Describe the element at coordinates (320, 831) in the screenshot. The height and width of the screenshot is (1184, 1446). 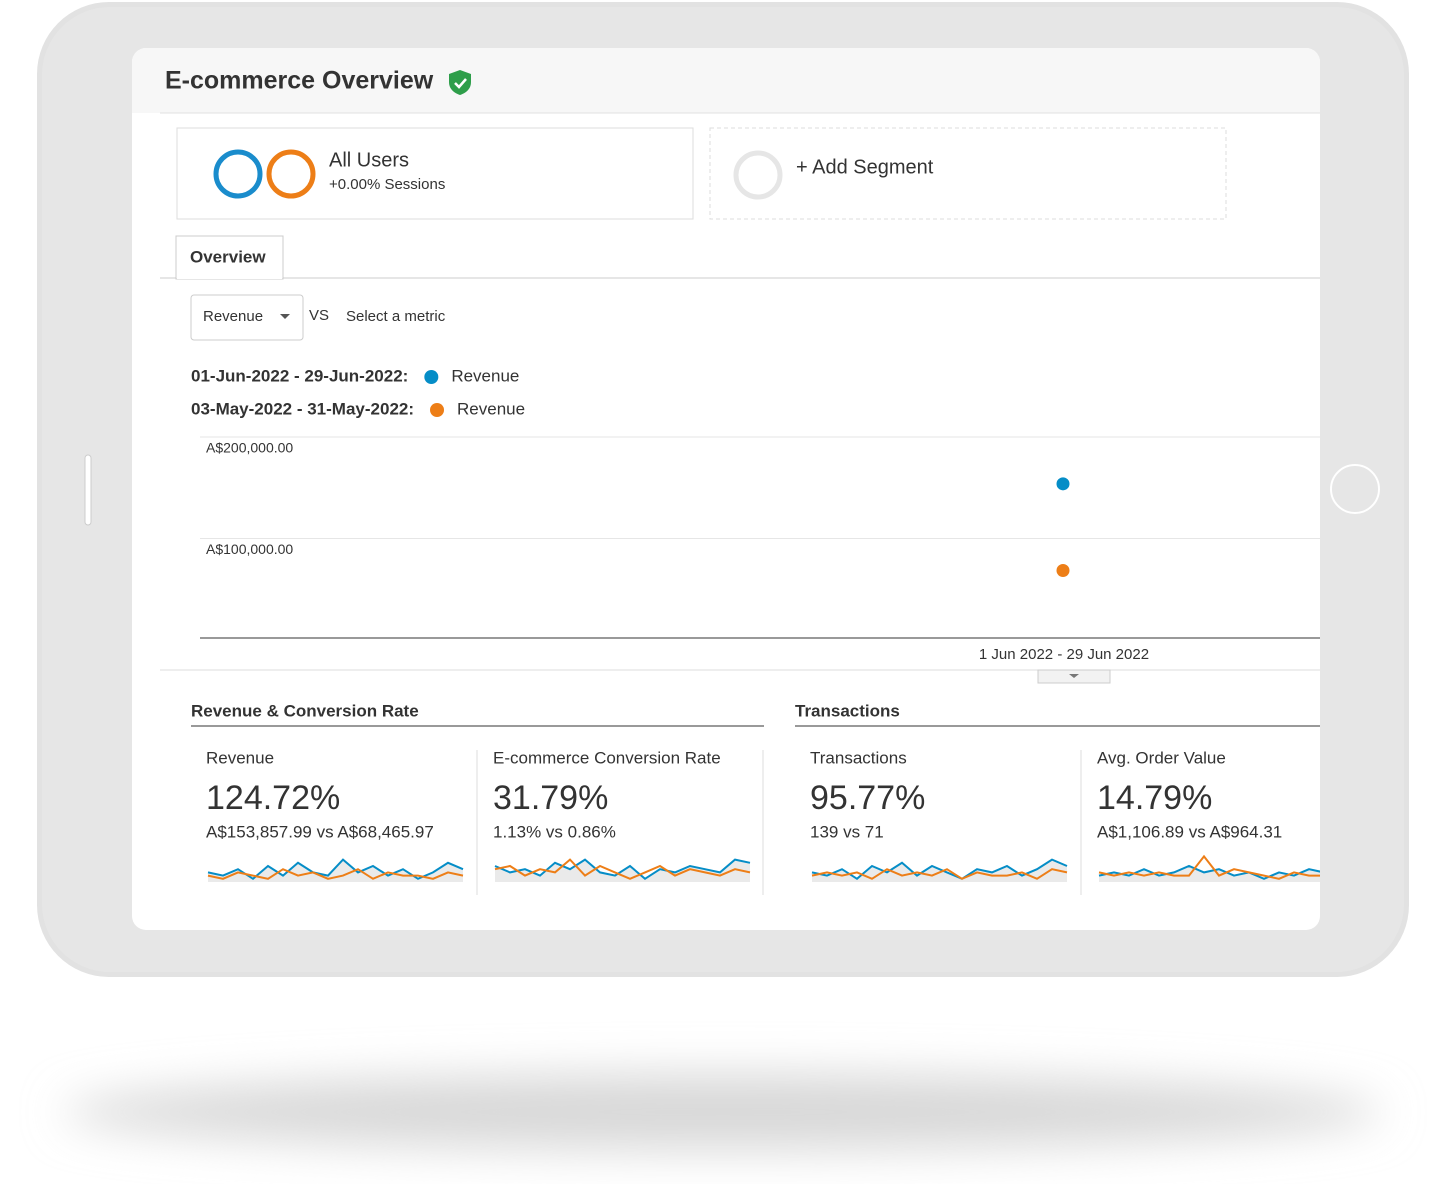
I see `card-compare: A$153,857.99 vs A$68,465.97` at that location.